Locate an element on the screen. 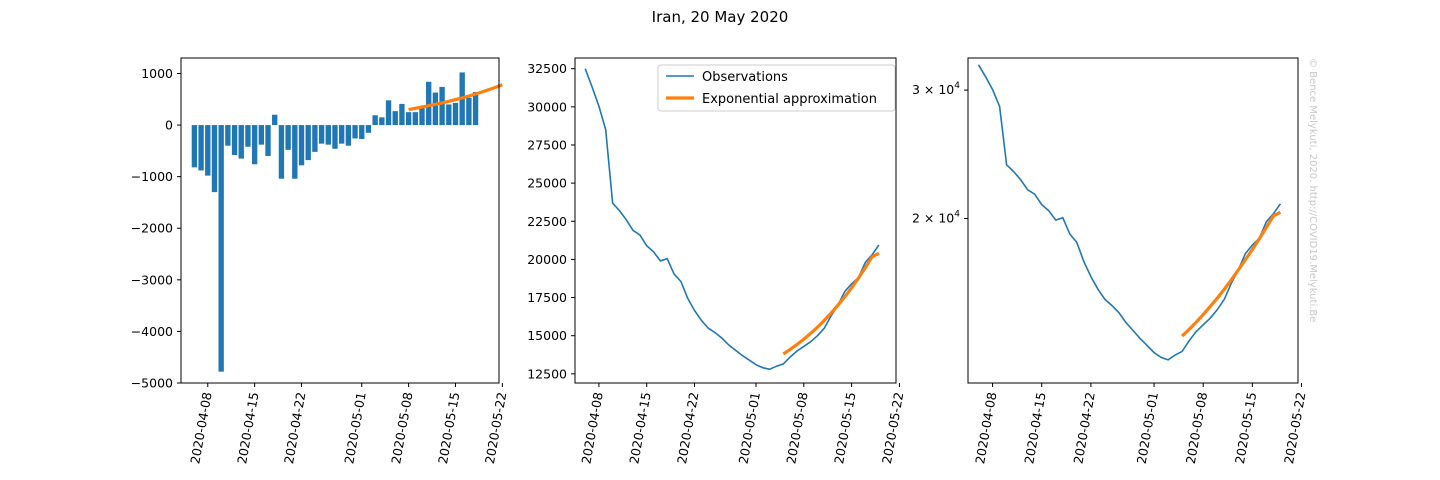  y-tick-label: −1000 is located at coordinates (152, 176).